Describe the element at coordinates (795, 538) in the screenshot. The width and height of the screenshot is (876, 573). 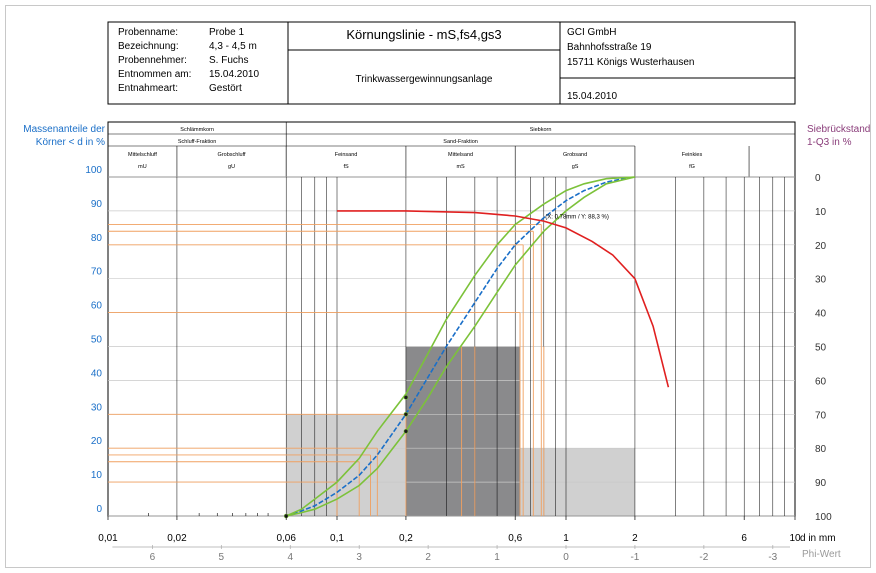
I see `x-tick-label: 10` at that location.